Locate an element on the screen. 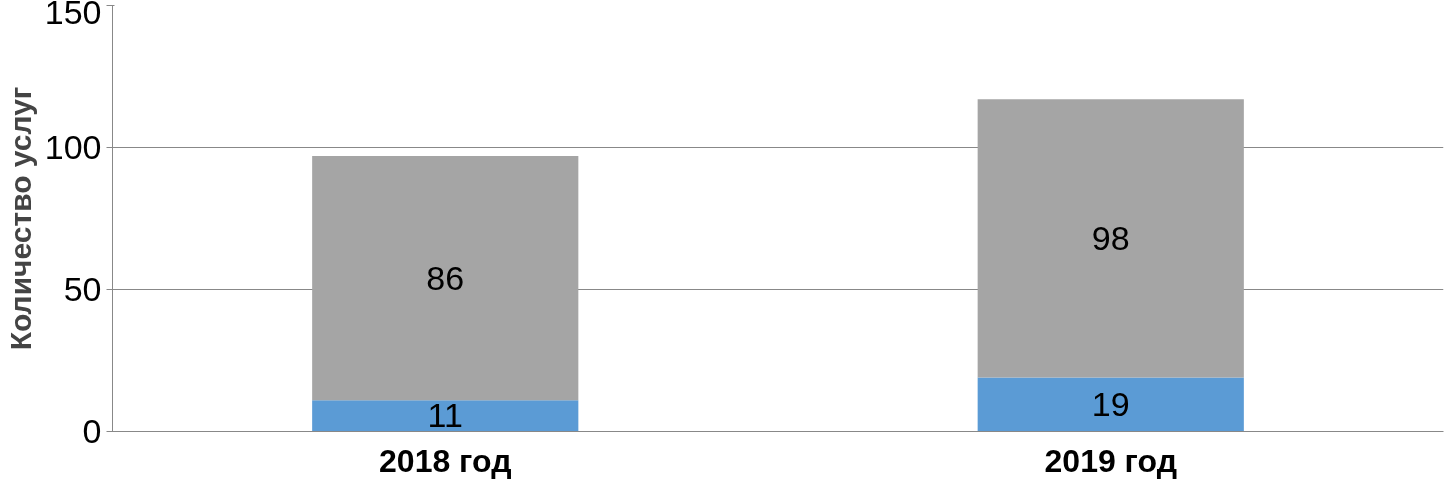 This screenshot has width=1448, height=481. y-tick-label: 100 is located at coordinates (73, 147).